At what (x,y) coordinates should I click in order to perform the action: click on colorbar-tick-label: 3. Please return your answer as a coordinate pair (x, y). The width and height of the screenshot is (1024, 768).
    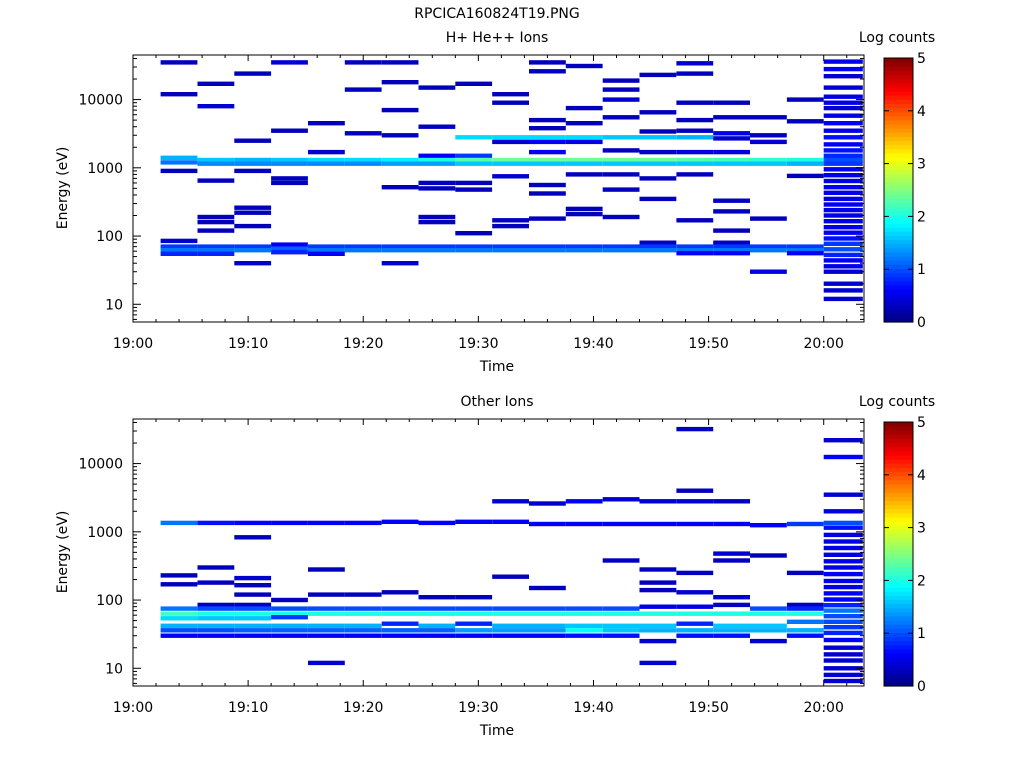
    Looking at the image, I should click on (921, 529).